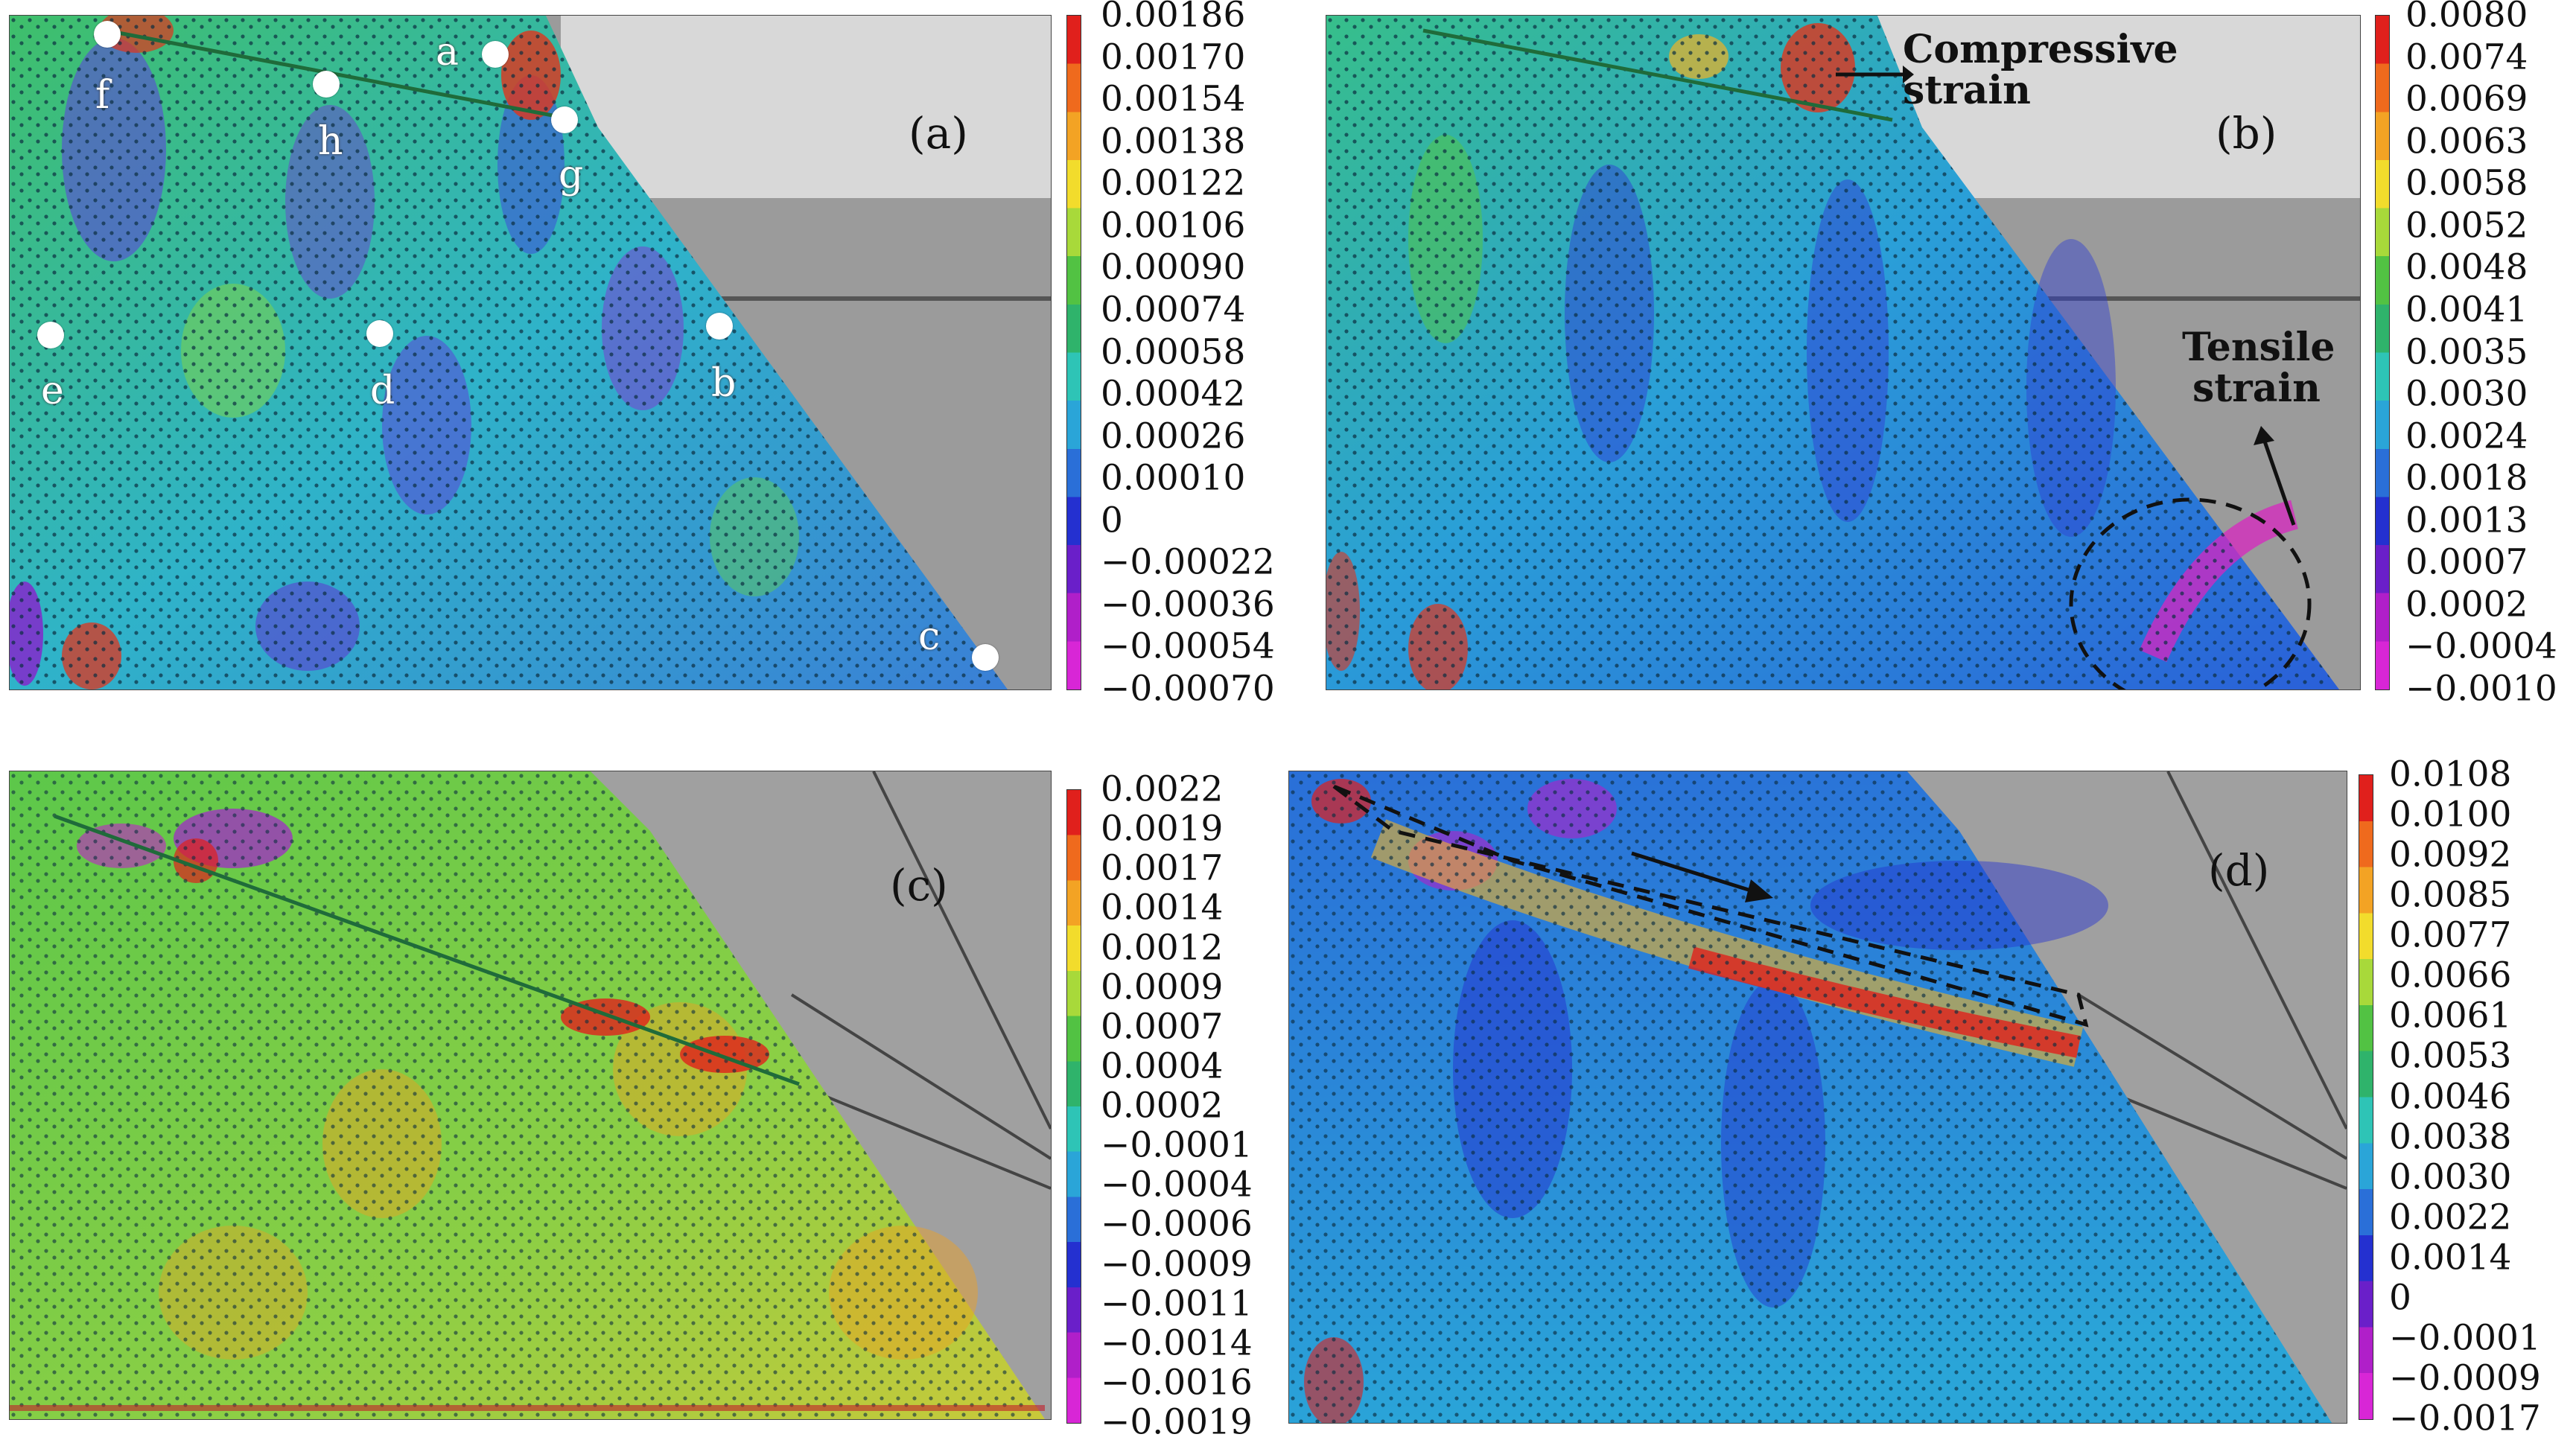 The width and height of the screenshot is (2576, 1443). I want to click on colorbar-tick-label: 0.0012, so click(1162, 948).